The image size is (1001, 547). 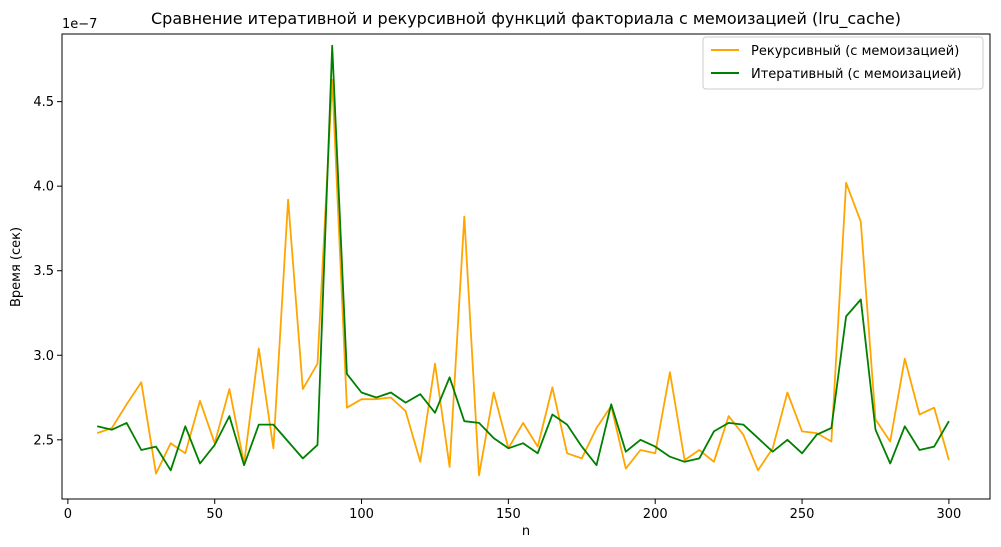 I want to click on x-tick-label: 200, so click(x=655, y=514).